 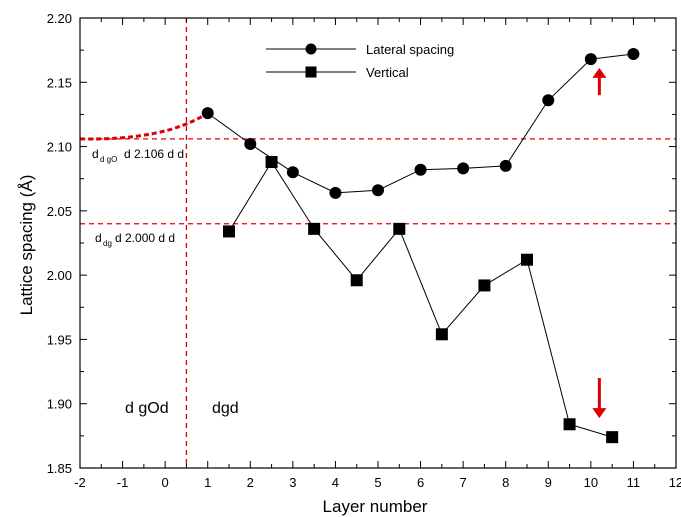 What do you see at coordinates (165, 482) in the screenshot?
I see `x-tick-label: 0` at bounding box center [165, 482].